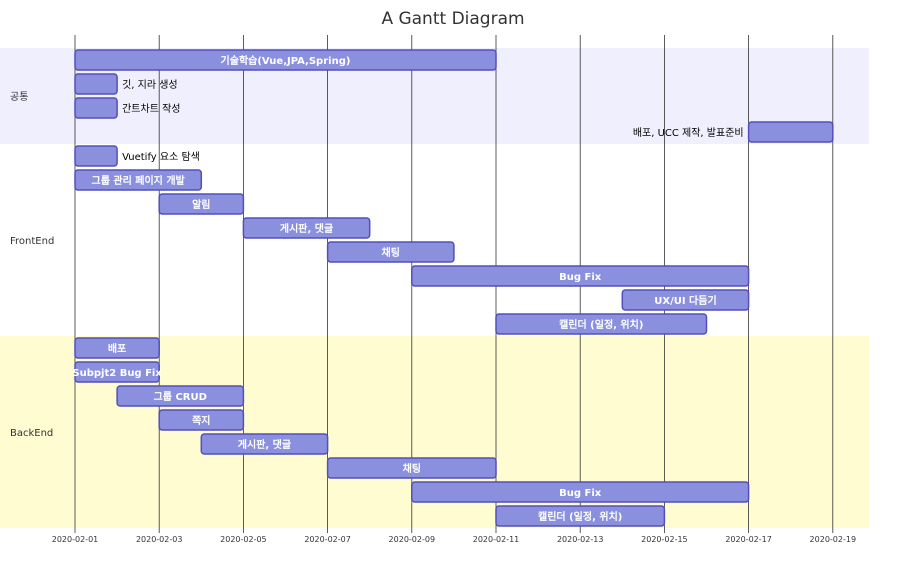 The width and height of the screenshot is (907, 580). What do you see at coordinates (243, 539) in the screenshot?
I see `x-tick-label: 2020-02-05` at bounding box center [243, 539].